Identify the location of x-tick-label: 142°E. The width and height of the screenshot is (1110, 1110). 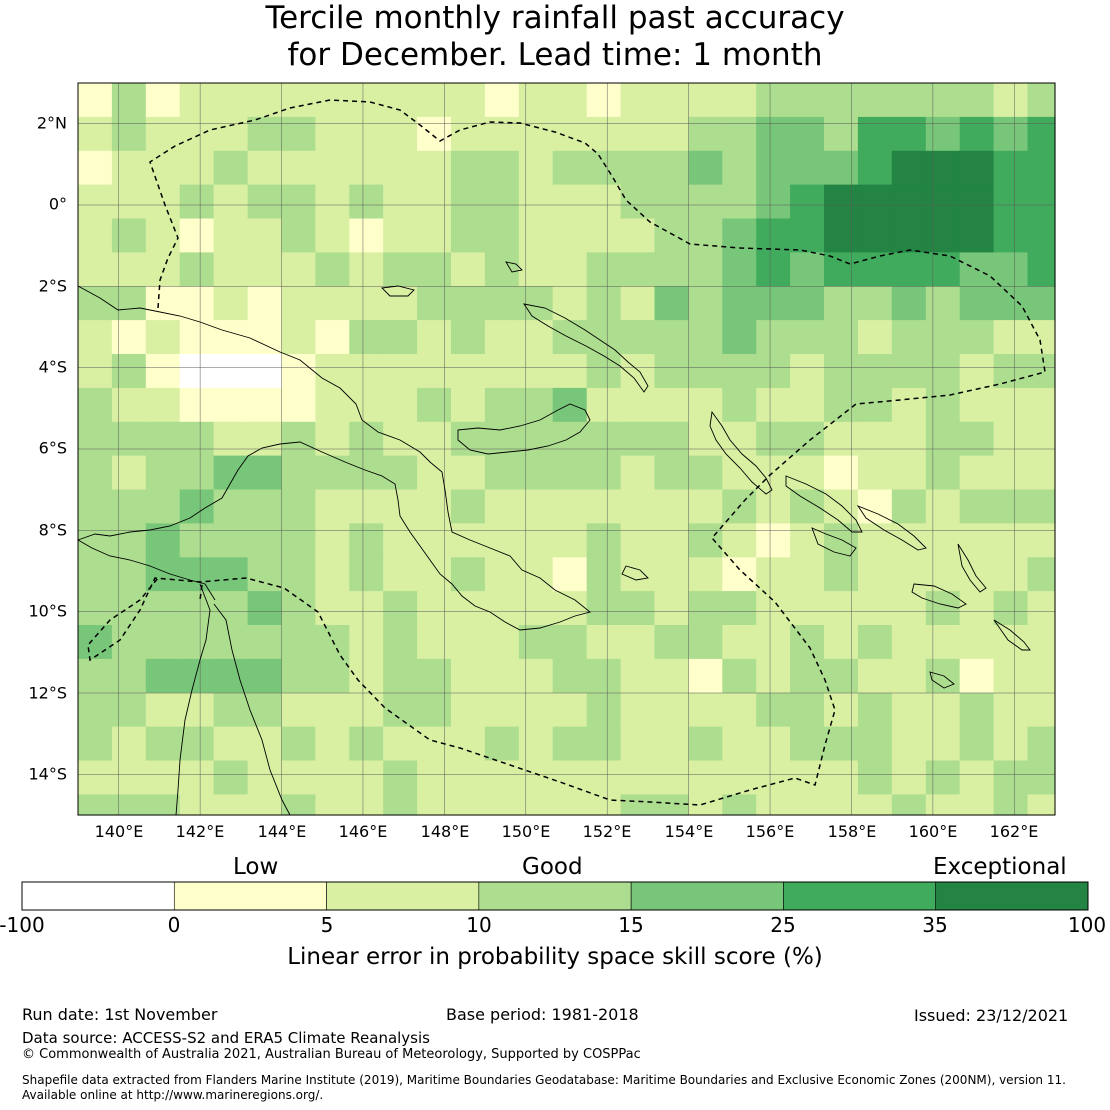
(200, 831).